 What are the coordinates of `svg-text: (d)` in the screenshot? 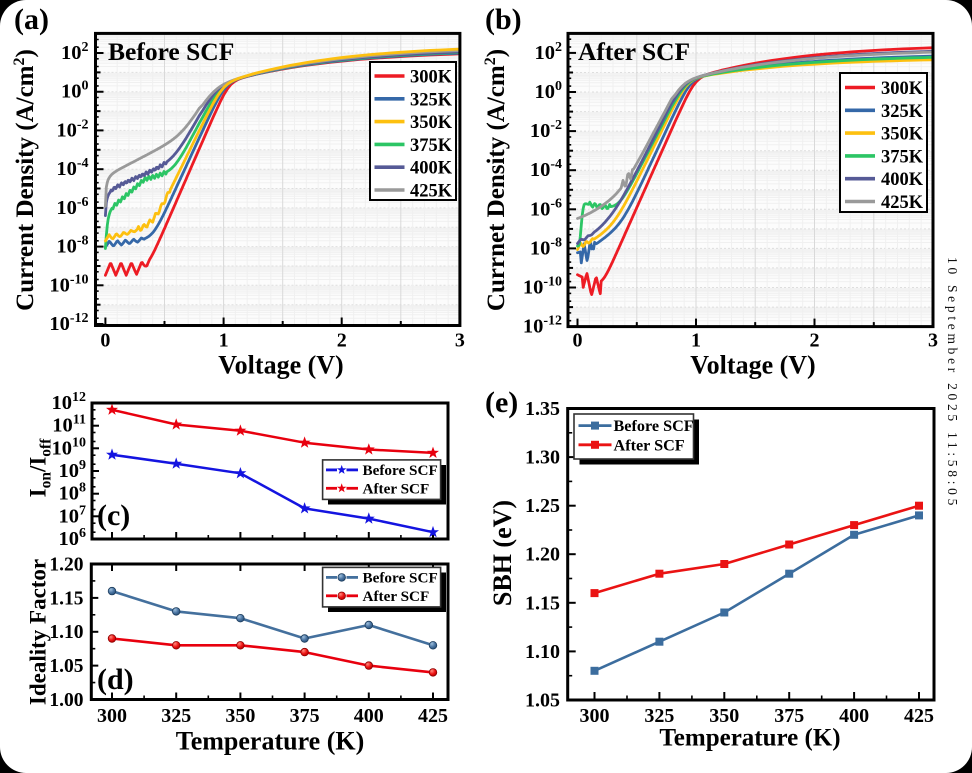 It's located at (115, 679).